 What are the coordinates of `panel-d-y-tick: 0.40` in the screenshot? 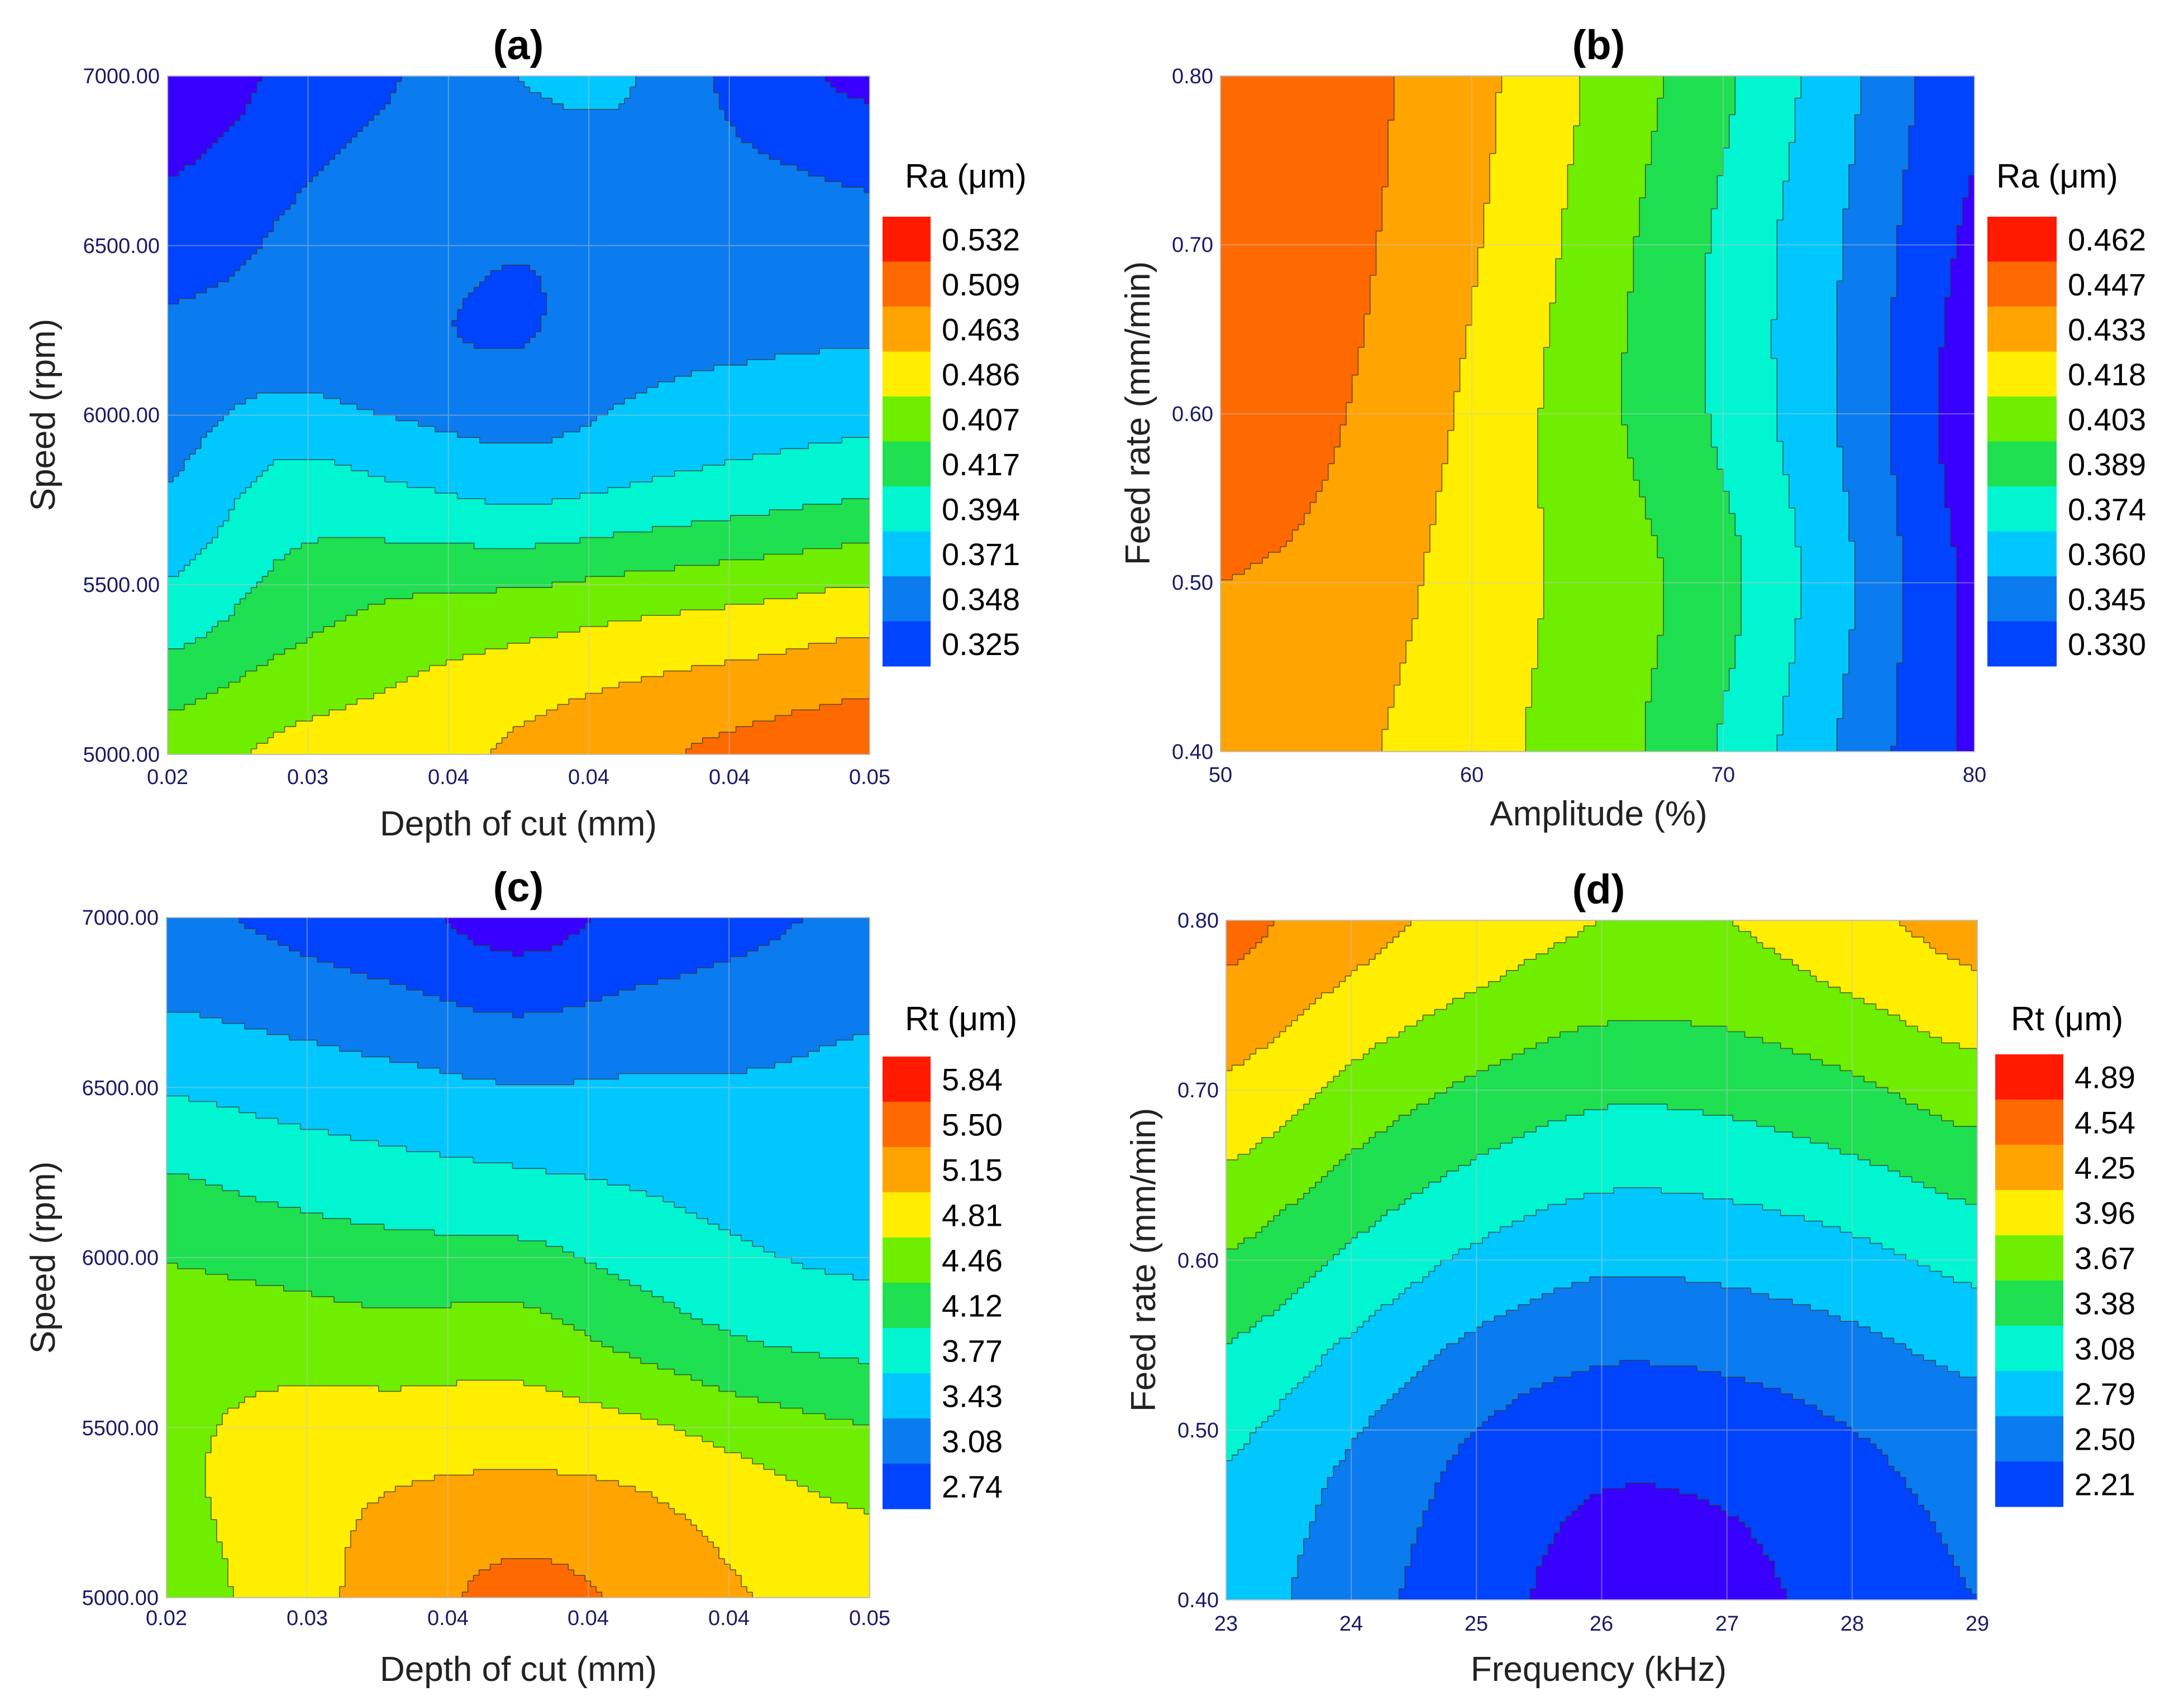 It's located at (1198, 1600).